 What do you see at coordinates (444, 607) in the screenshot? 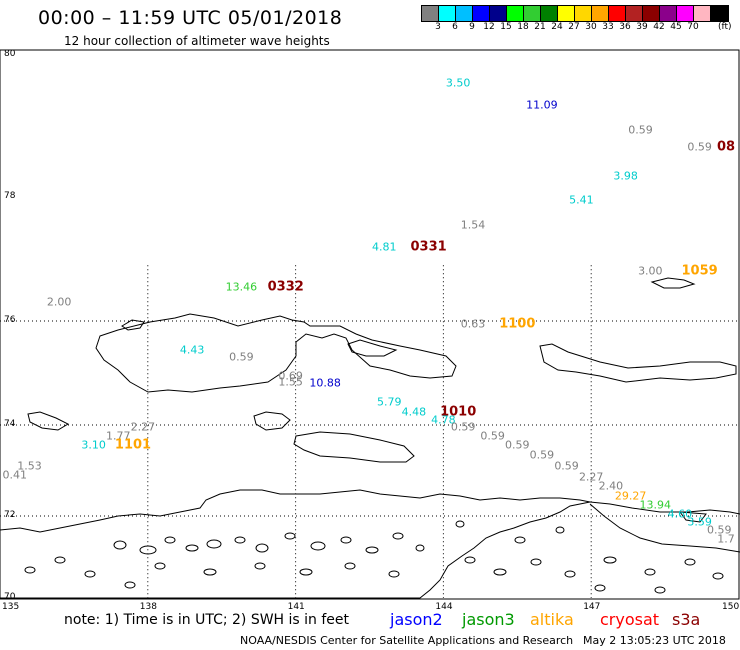
I see `longitude-label: 144` at bounding box center [444, 607].